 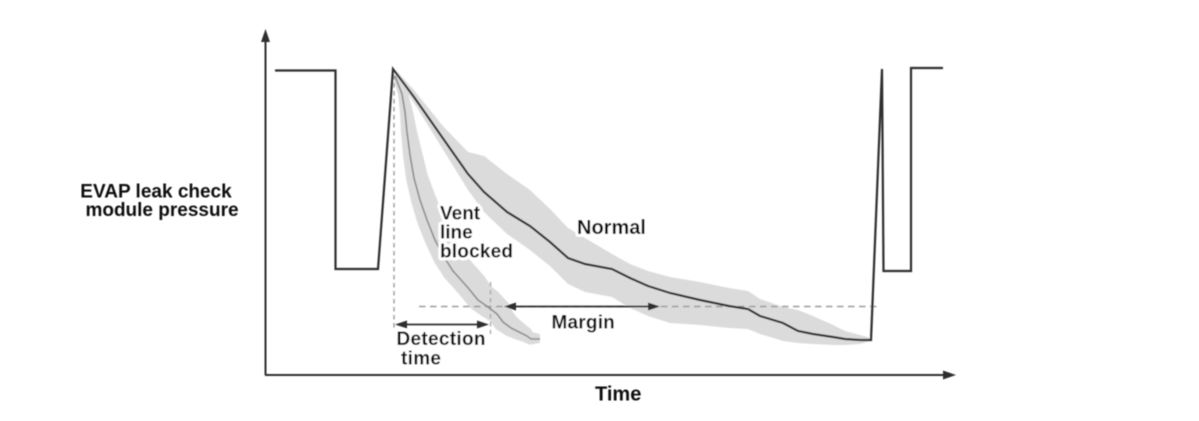 I want to click on svg-text: Normal, so click(x=611, y=228).